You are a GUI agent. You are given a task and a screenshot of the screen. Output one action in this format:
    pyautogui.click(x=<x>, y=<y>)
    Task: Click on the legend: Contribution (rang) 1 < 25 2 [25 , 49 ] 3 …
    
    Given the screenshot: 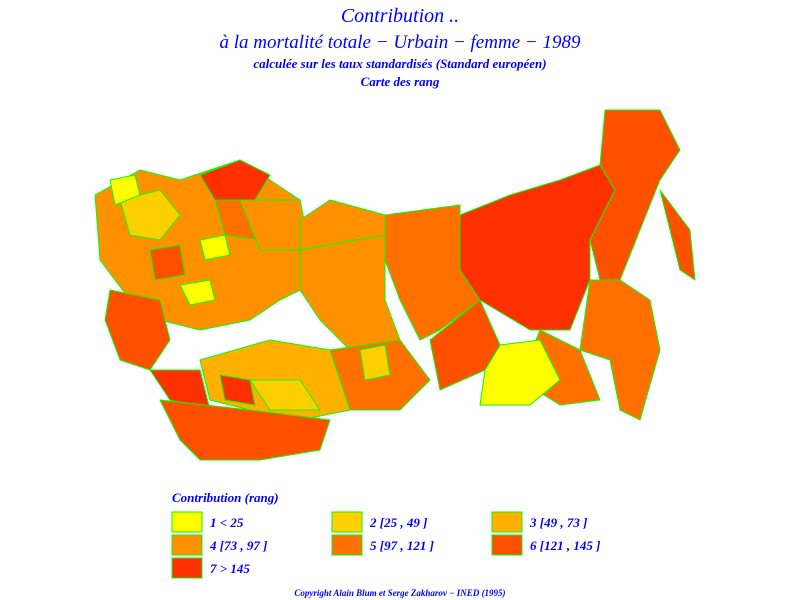 What is the action you would take?
    pyautogui.click(x=385, y=534)
    